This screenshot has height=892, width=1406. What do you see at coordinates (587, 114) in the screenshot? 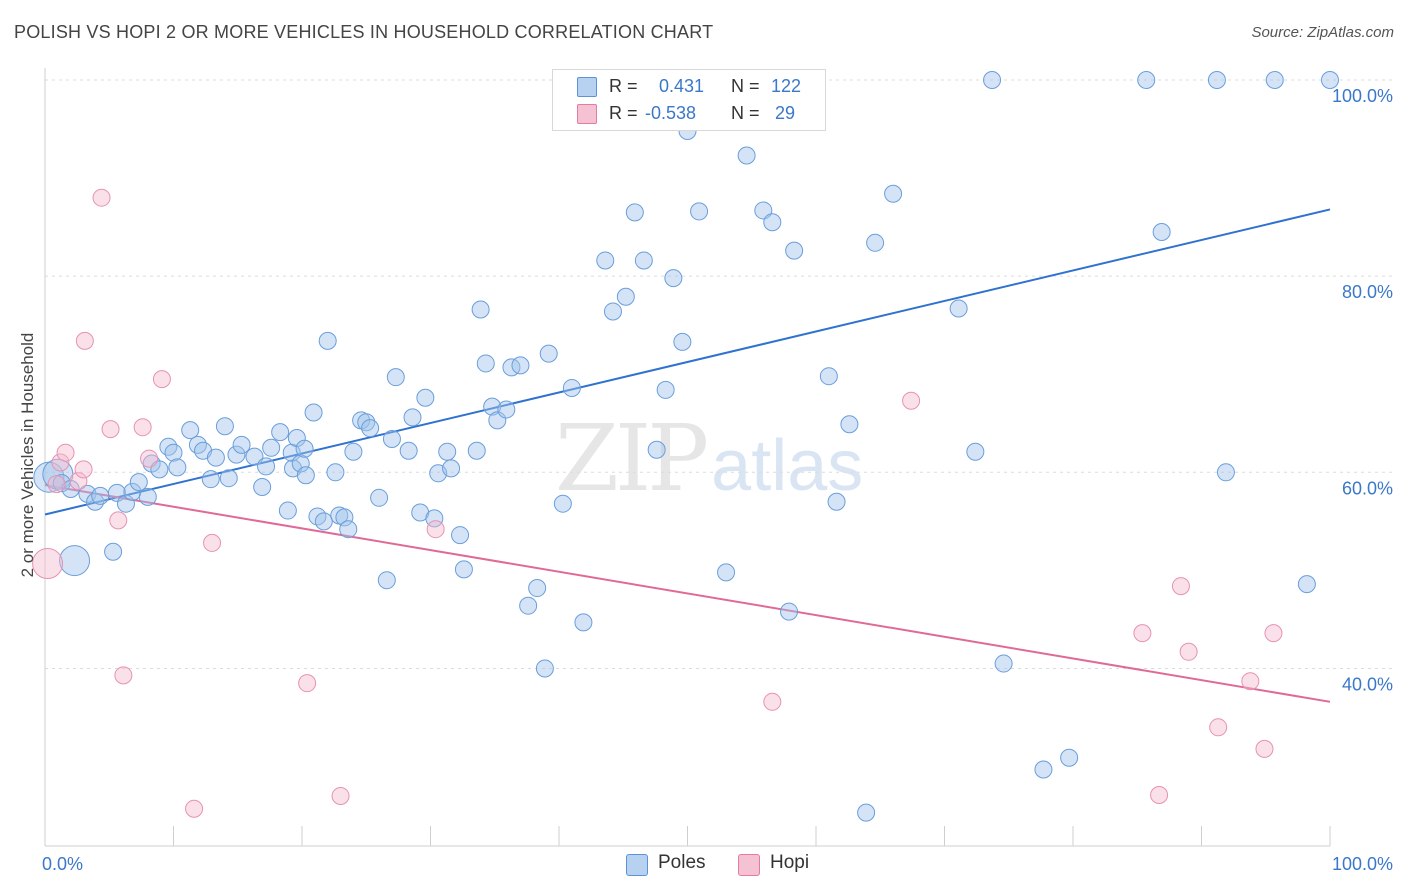
I see `hopi-swatch` at bounding box center [587, 114].